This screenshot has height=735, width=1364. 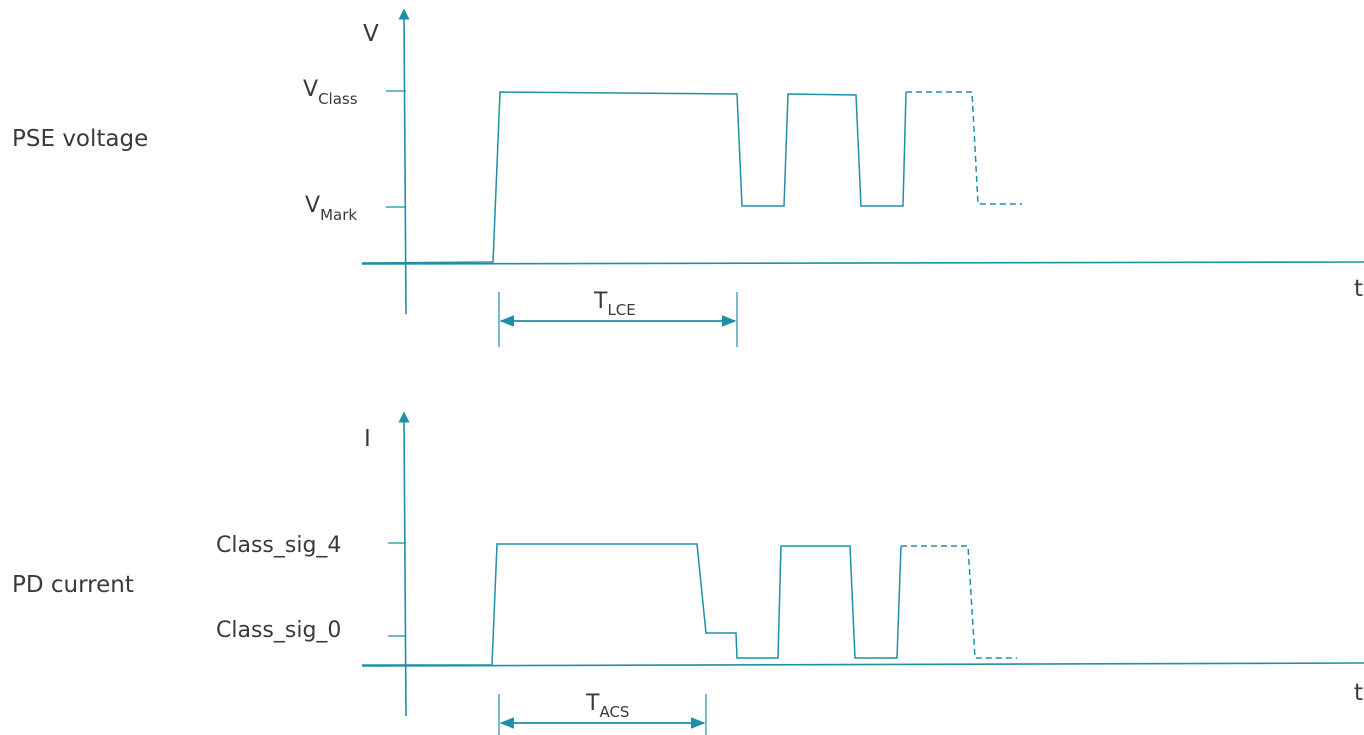 I want to click on voltage-y-axis, so click(x=404, y=161).